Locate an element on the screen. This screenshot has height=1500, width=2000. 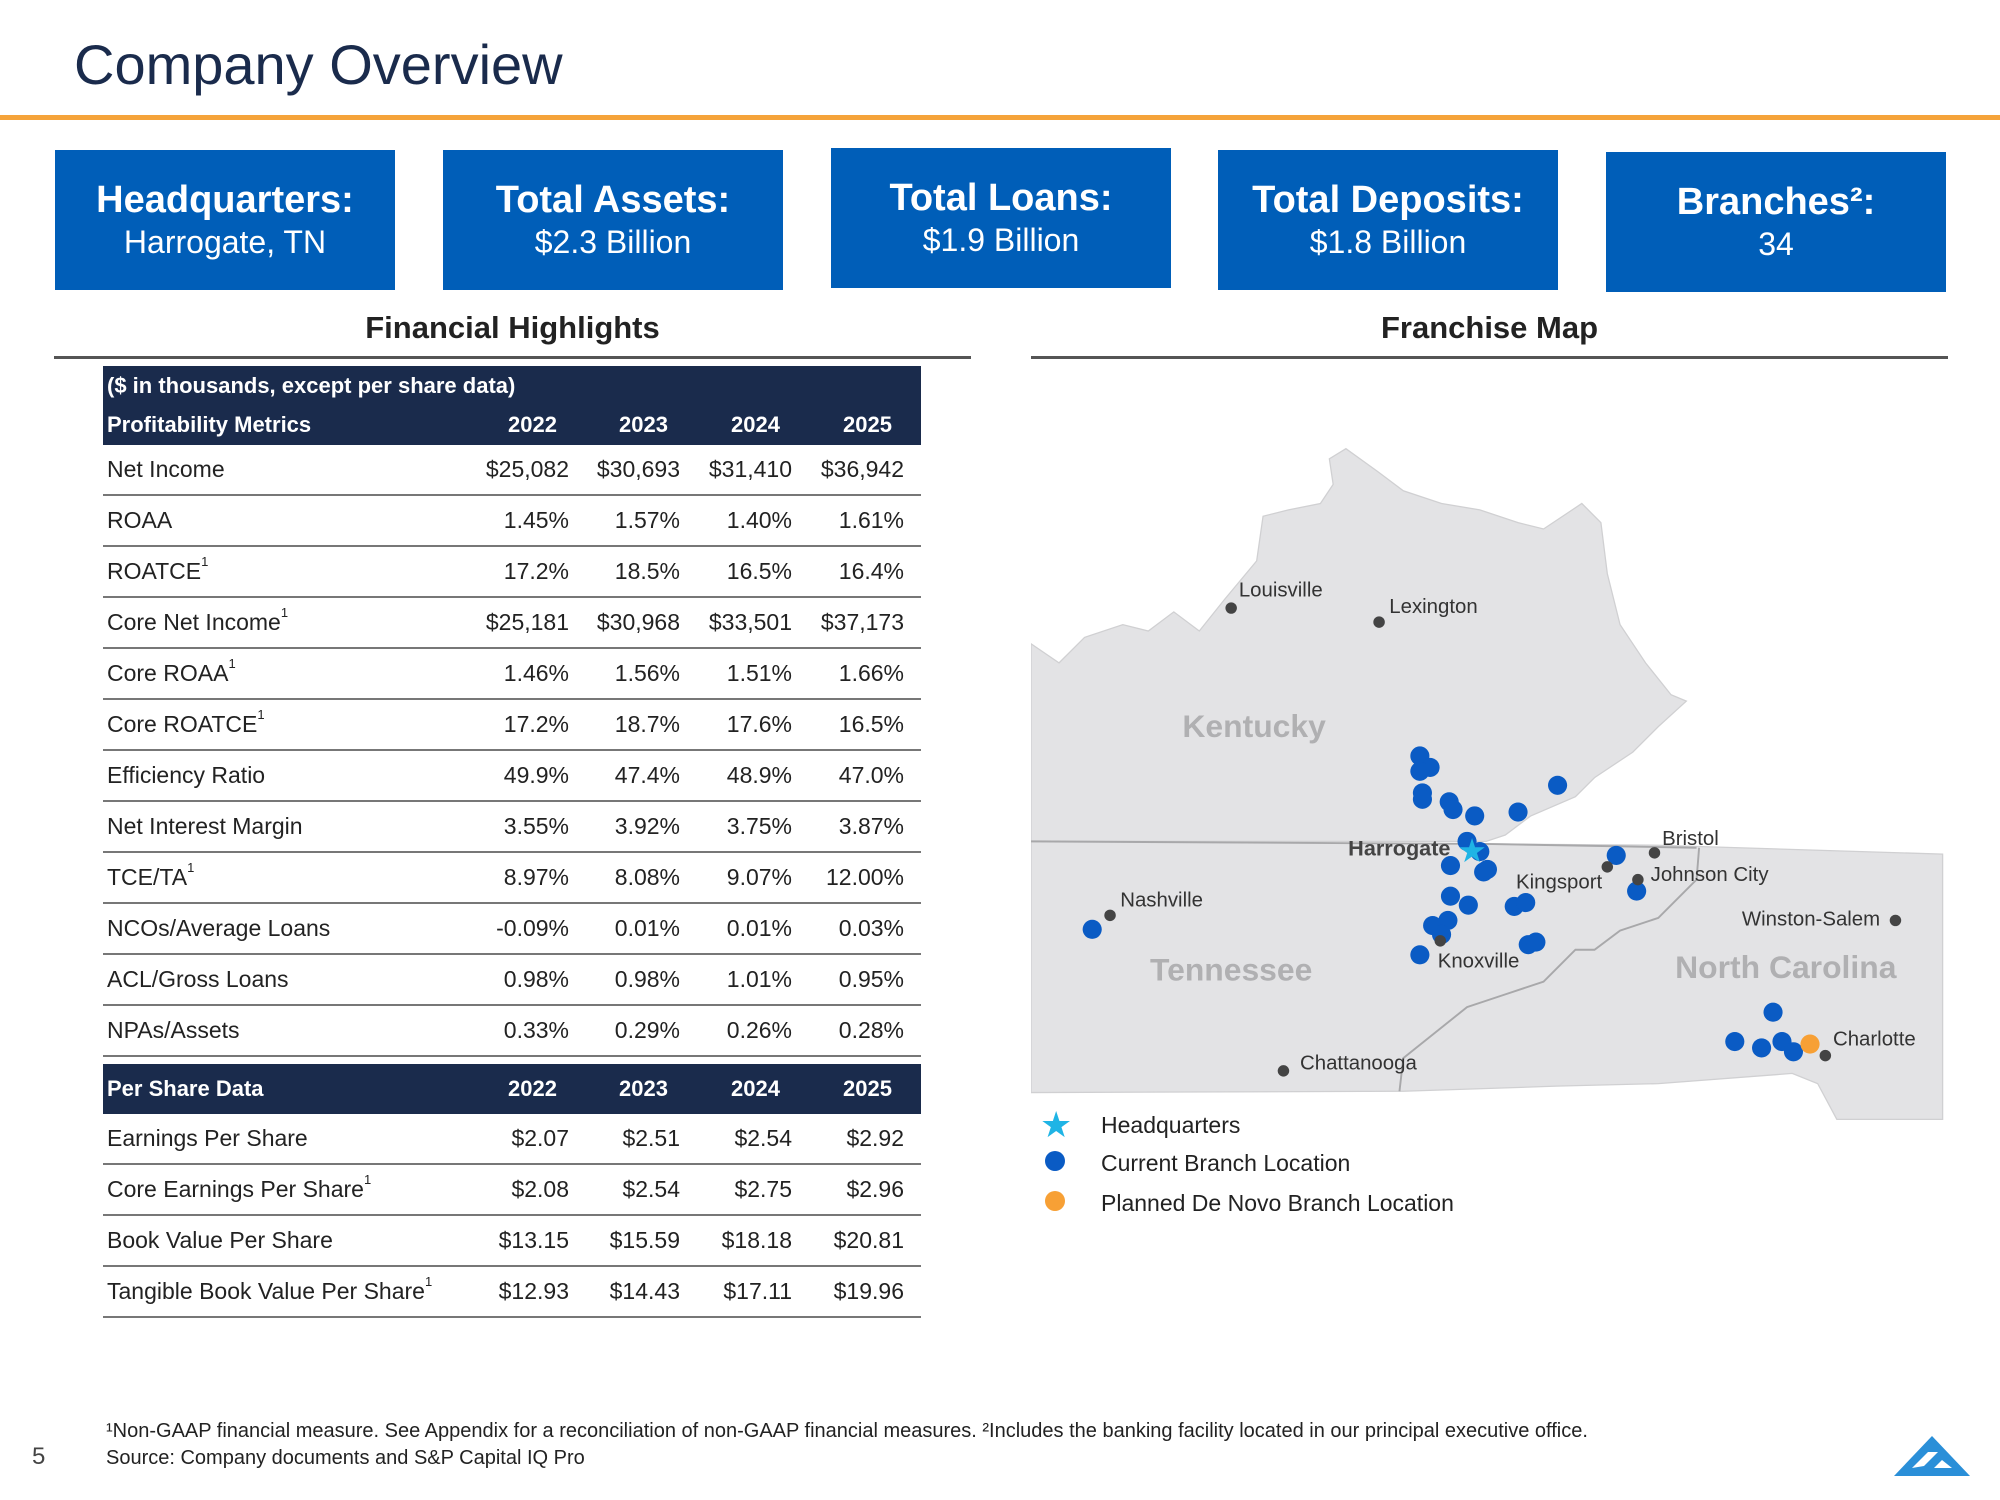
table-units-note: ($ in thousands, except per share data) is located at coordinates (311, 385).